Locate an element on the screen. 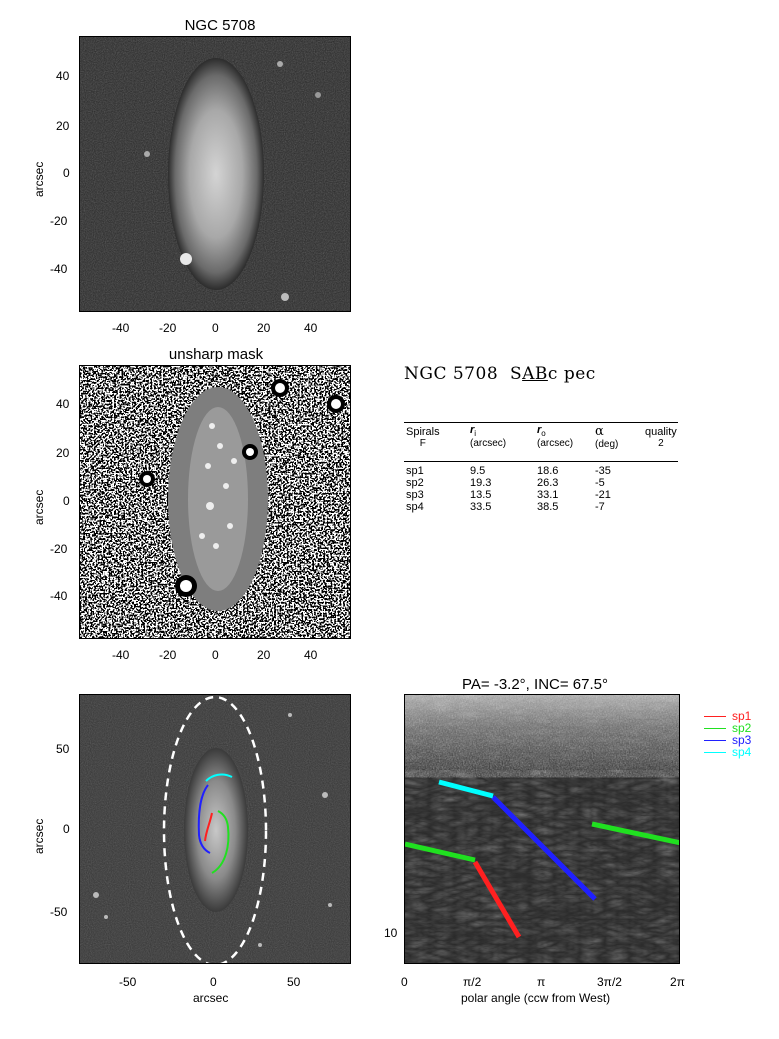  panel3-ytick: 0 is located at coordinates (66, 829).